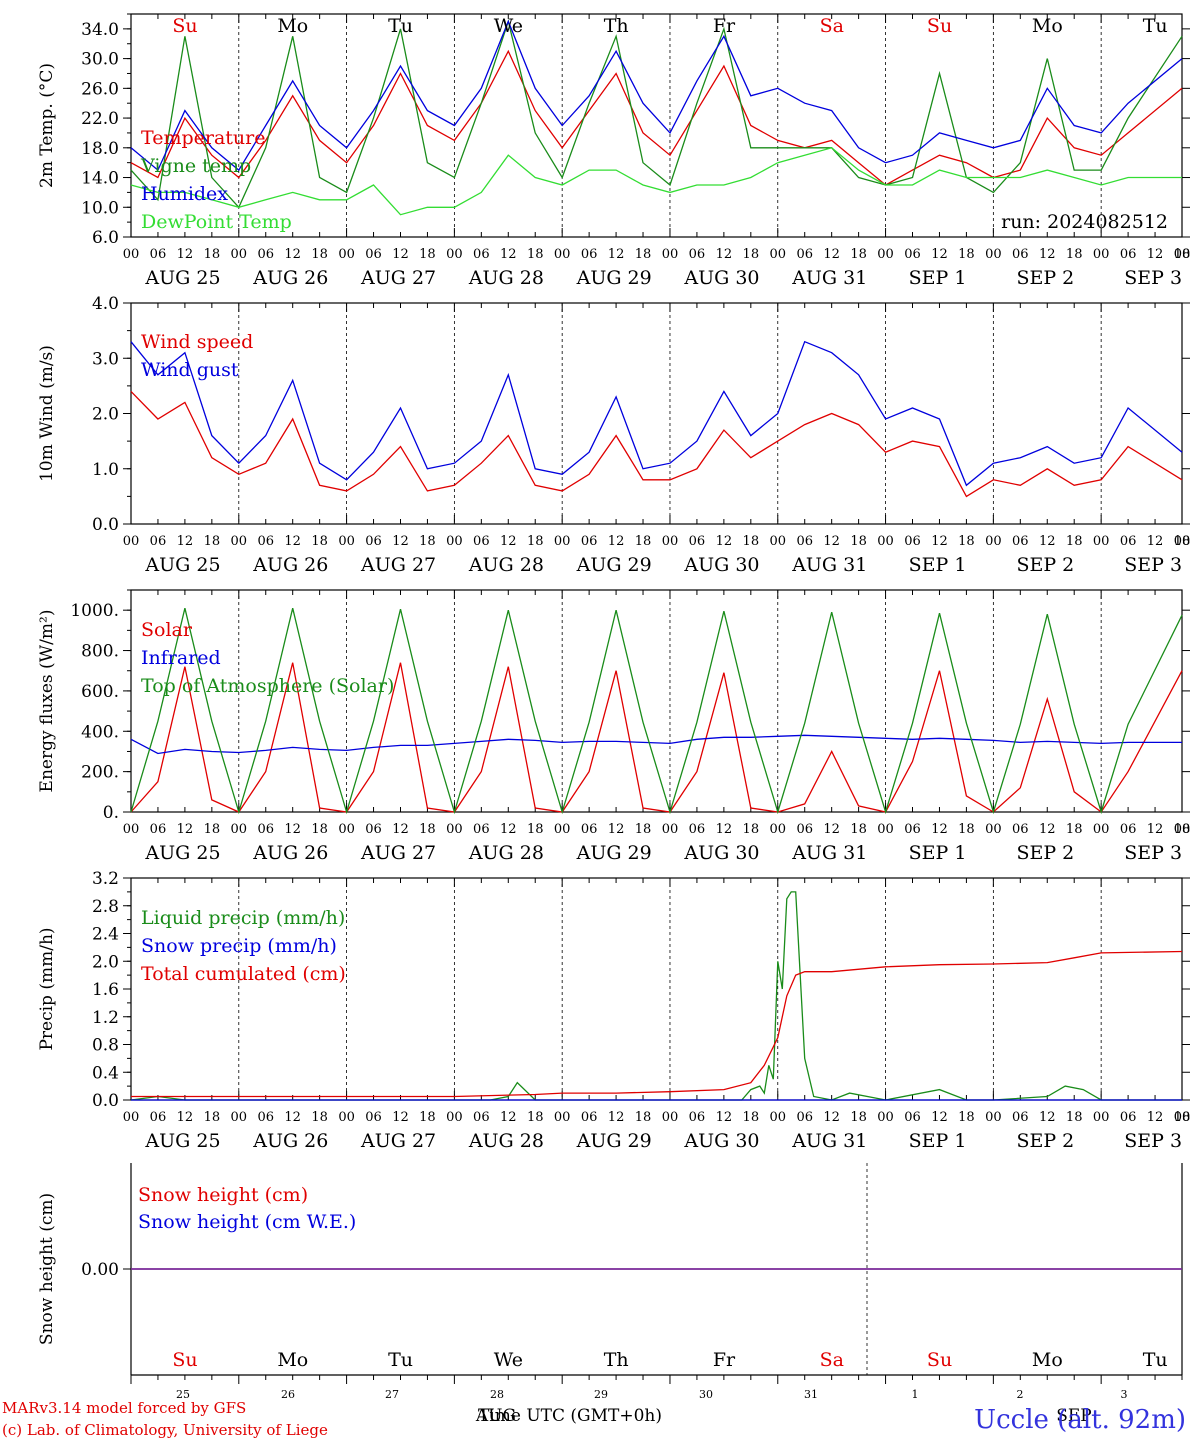 This screenshot has width=1194, height=1440. I want to click on y-axis-label: Snow height (cm), so click(47, 1269).